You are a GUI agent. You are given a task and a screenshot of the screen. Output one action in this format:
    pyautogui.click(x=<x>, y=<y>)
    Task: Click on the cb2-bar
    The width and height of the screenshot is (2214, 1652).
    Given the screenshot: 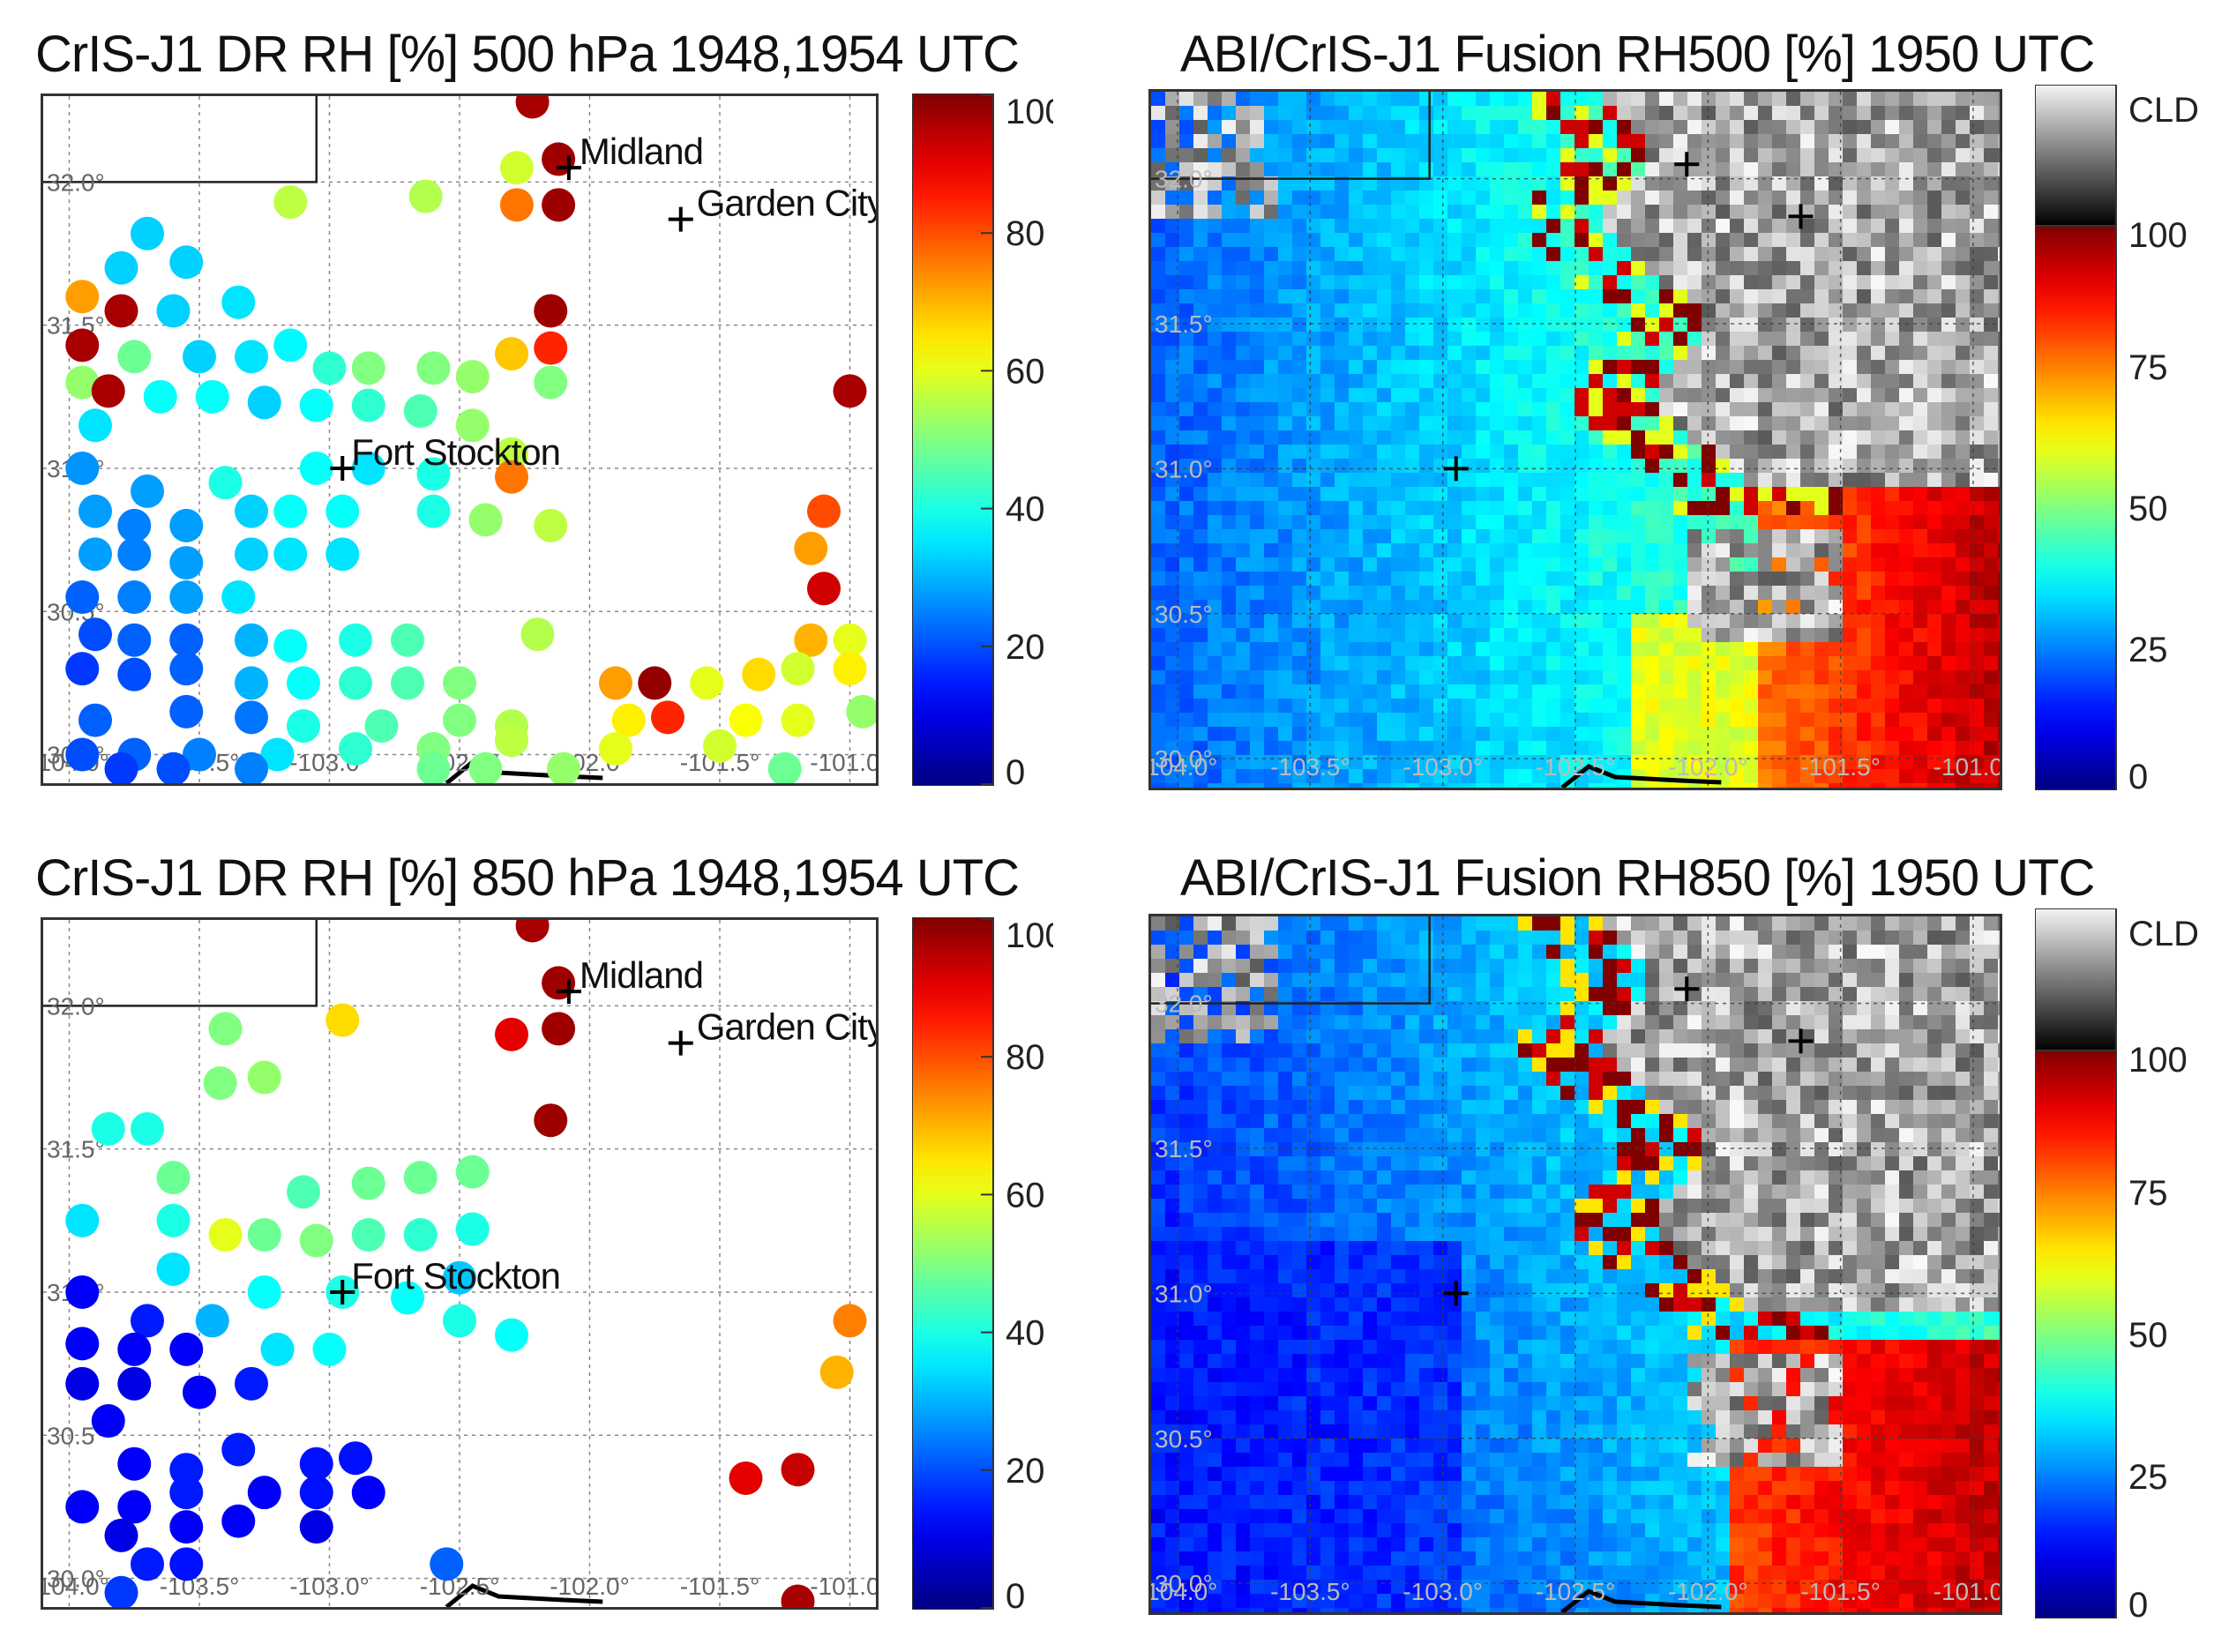 What is the action you would take?
    pyautogui.click(x=2076, y=507)
    